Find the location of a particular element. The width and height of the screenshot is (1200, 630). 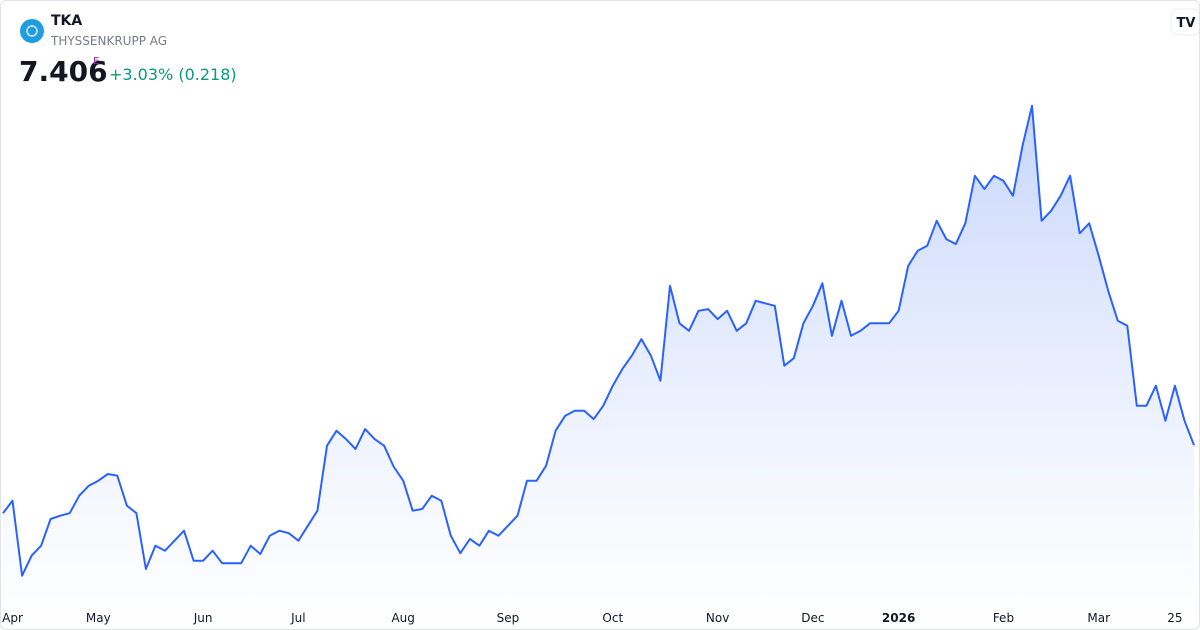

x-tick-label: 25 is located at coordinates (1174, 618).